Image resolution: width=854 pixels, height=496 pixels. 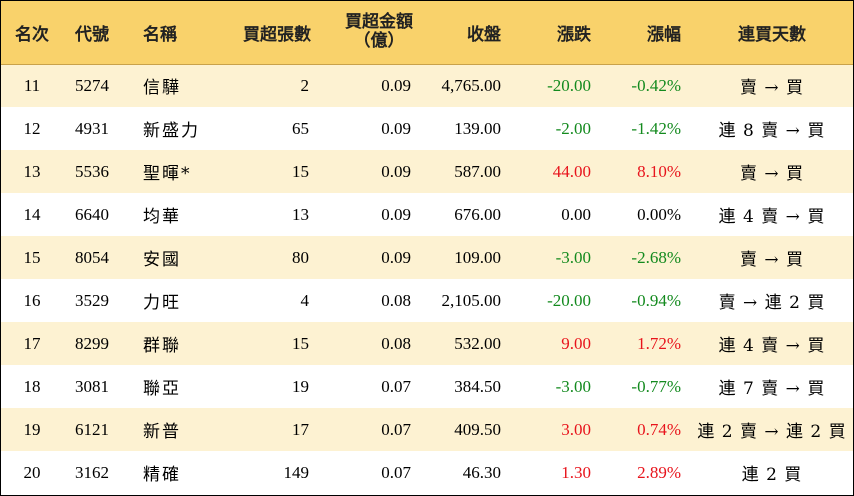 I want to click on header-code: 代號, so click(x=98, y=33).